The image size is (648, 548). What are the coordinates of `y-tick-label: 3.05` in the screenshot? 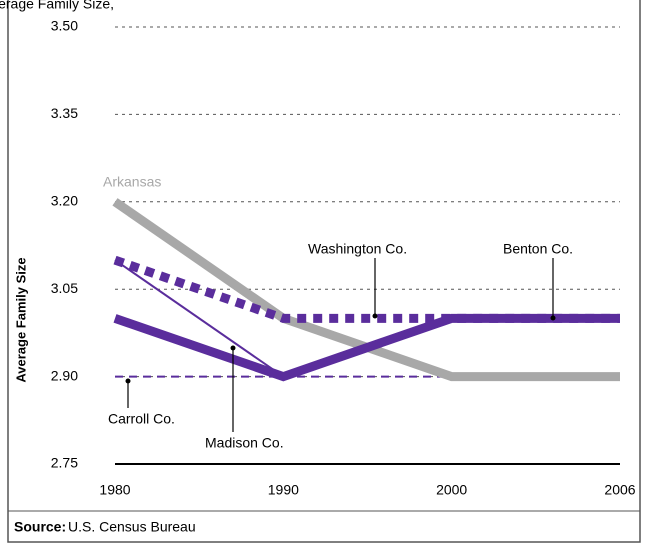 It's located at (64, 288).